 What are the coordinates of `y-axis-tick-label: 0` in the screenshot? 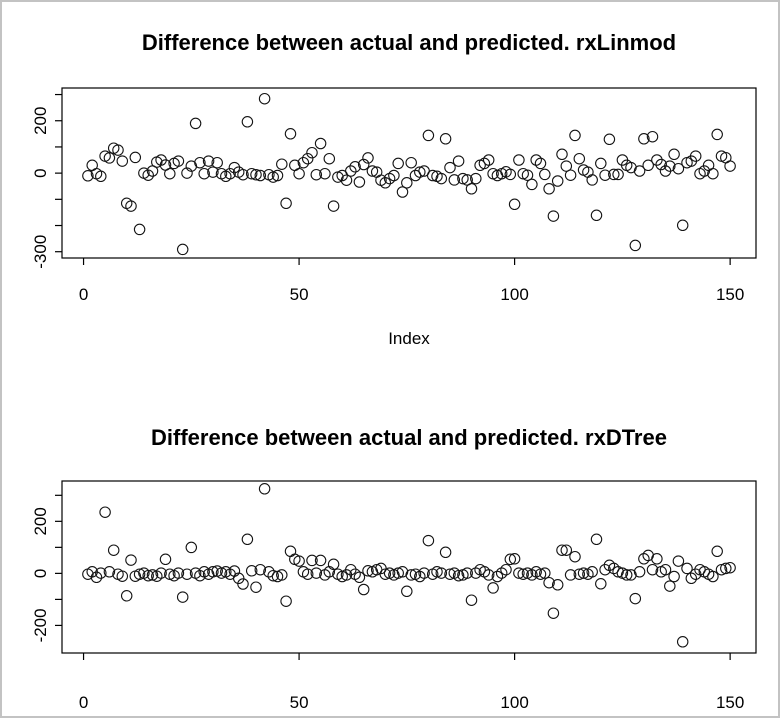 It's located at (40, 172).